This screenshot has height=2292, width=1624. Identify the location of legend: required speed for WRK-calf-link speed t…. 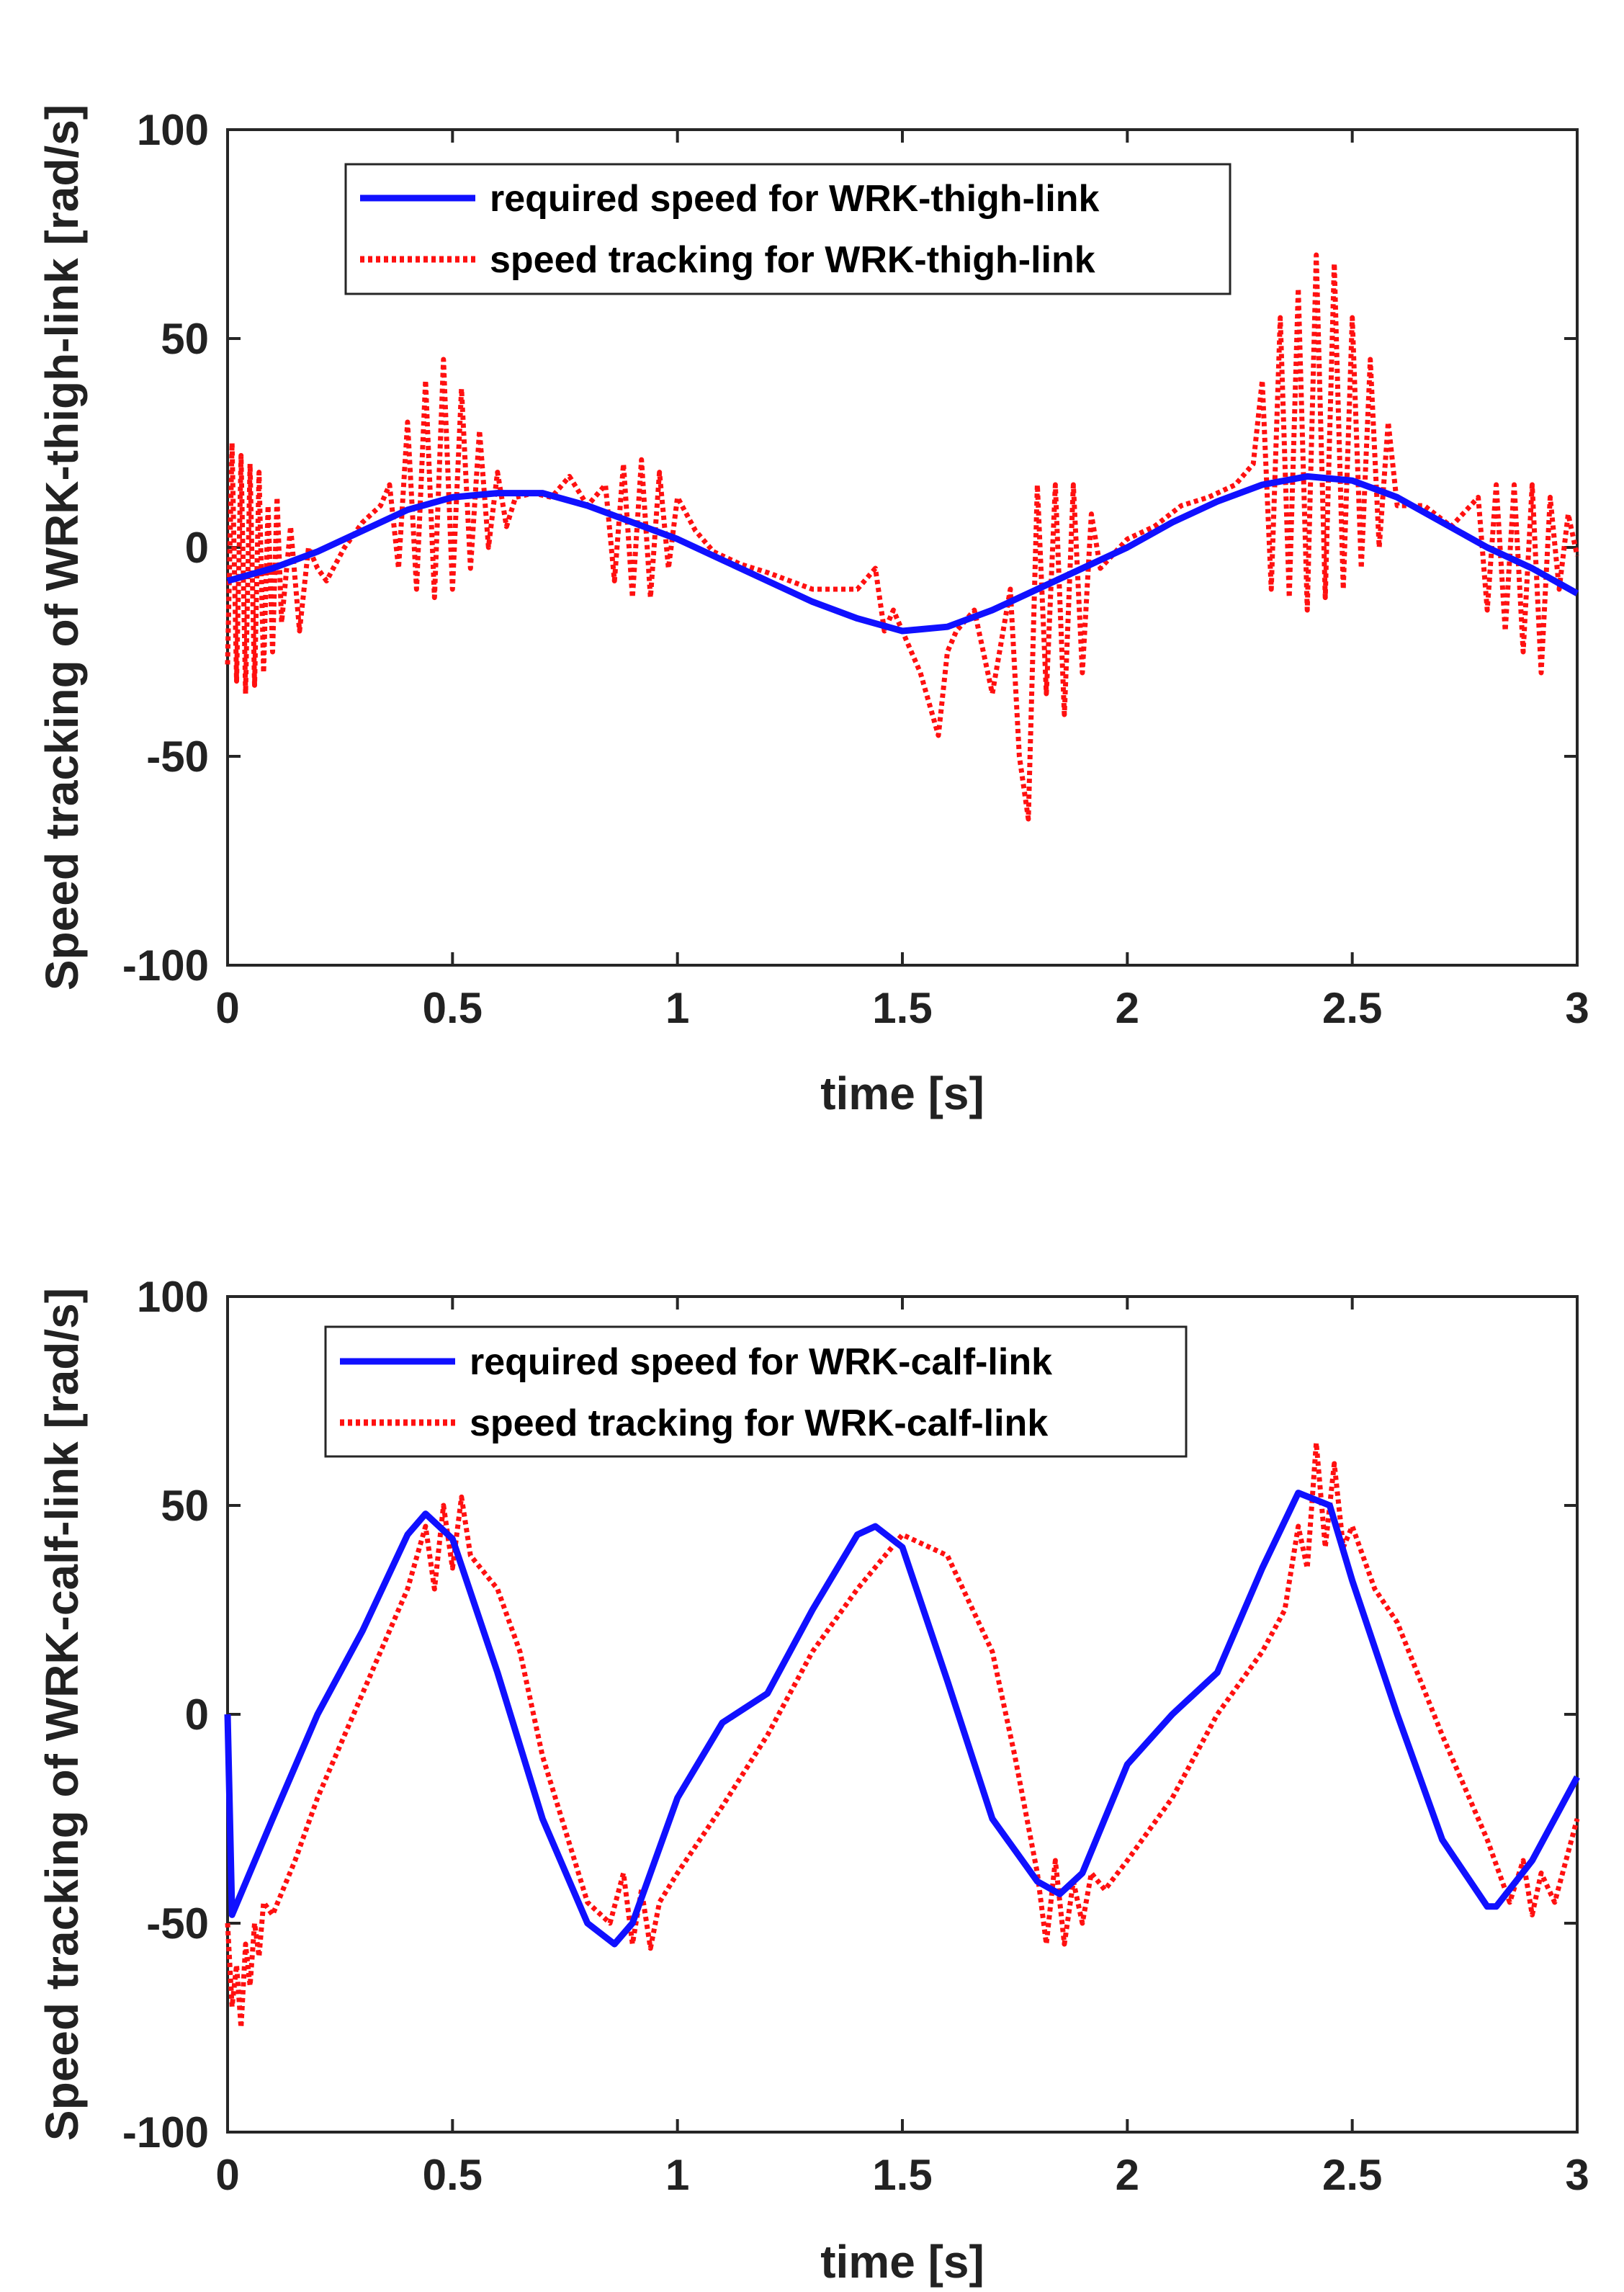
(756, 1391).